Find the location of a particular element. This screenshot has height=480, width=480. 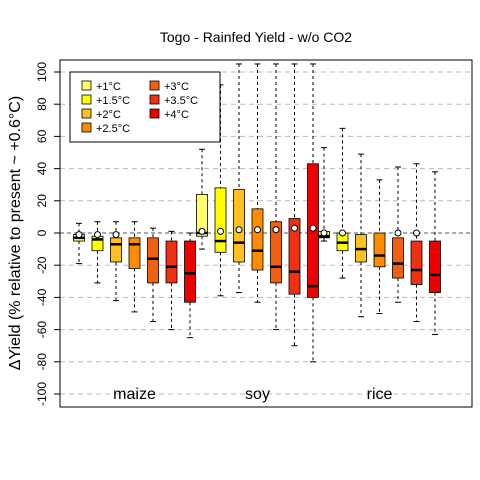

box-maize-+3.5°C is located at coordinates (171, 280).